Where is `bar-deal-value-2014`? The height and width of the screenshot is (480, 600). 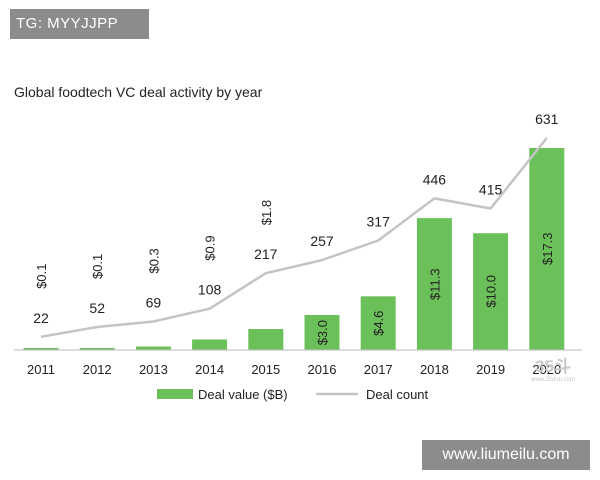 bar-deal-value-2014 is located at coordinates (210, 344).